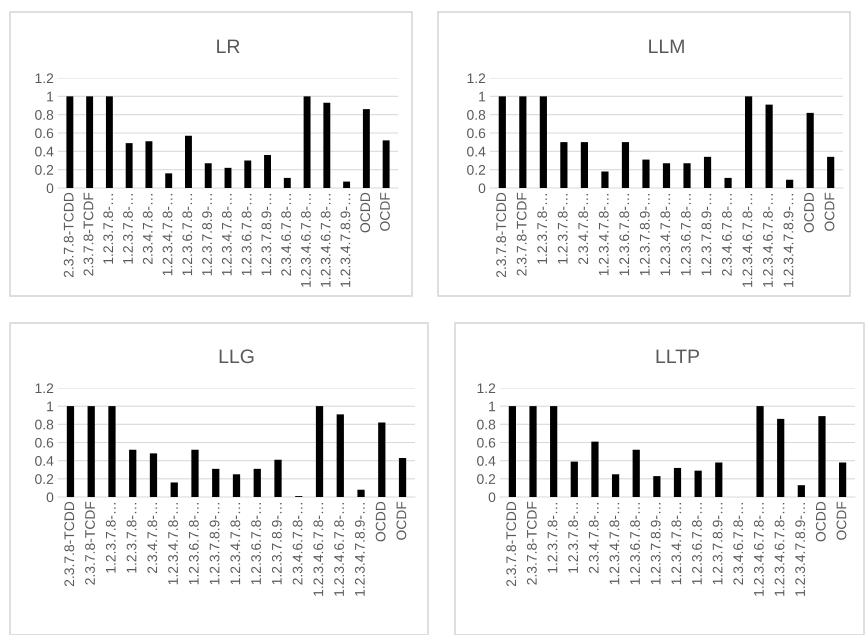 This screenshot has width=865, height=635. I want to click on x-tick-label: OCDD, so click(381, 522).